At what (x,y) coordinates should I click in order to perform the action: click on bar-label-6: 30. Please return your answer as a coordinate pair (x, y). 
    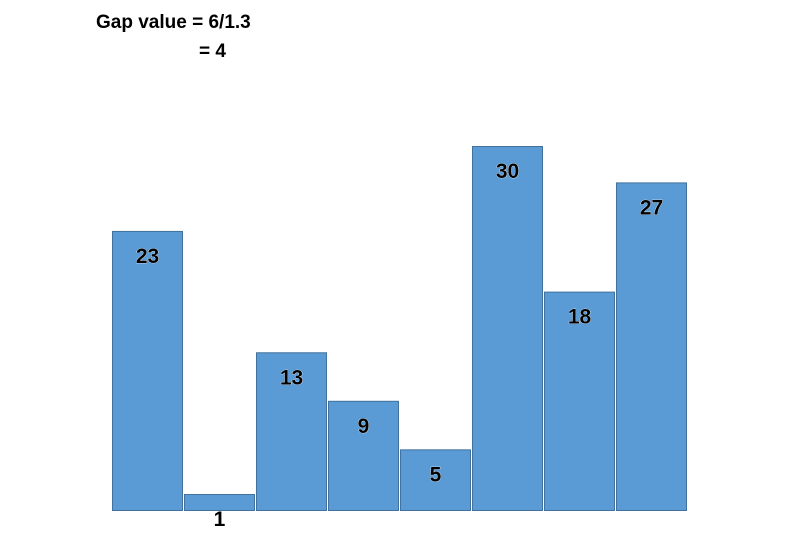
    Looking at the image, I should click on (507, 171).